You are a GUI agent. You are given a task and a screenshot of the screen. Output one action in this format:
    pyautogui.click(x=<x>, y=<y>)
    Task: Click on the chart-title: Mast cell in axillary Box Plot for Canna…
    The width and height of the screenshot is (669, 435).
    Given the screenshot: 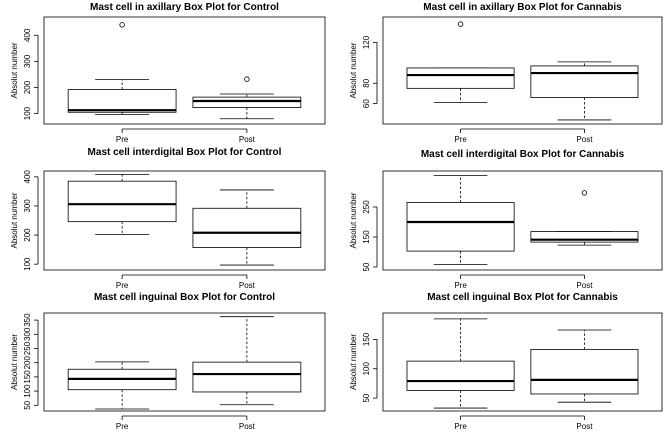 What is the action you would take?
    pyautogui.click(x=522, y=7)
    